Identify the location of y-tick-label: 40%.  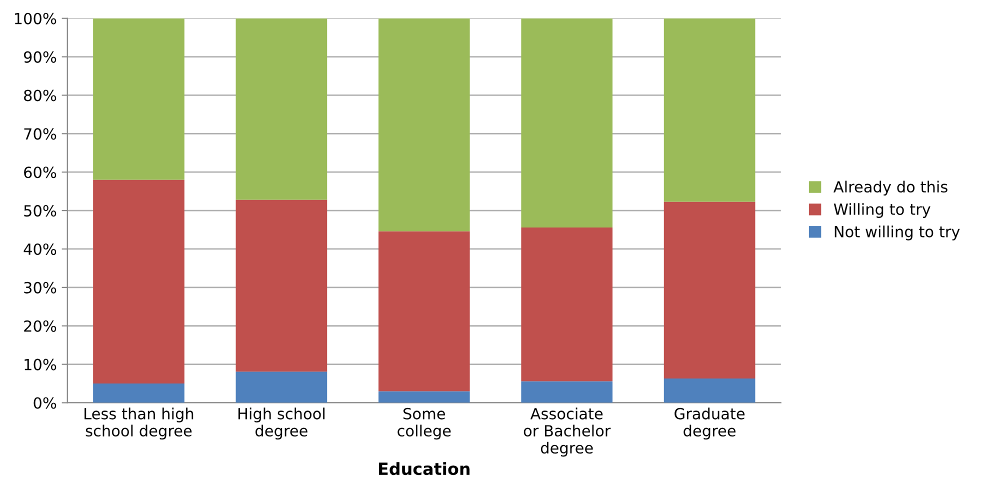
(40, 249).